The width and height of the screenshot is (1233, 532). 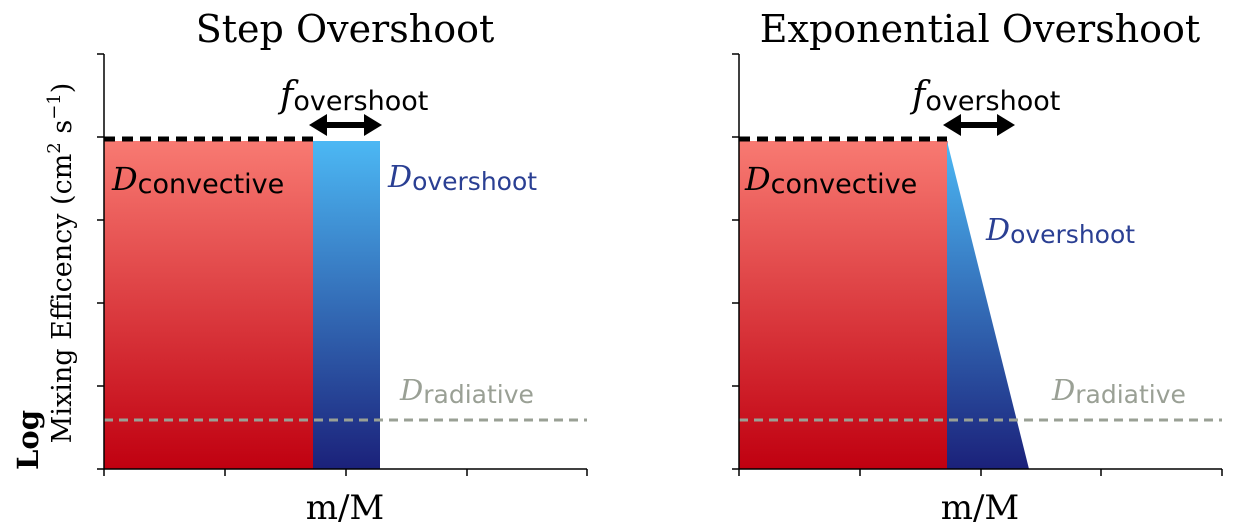 I want to click on y-axis-label-log: Log, so click(x=28, y=440).